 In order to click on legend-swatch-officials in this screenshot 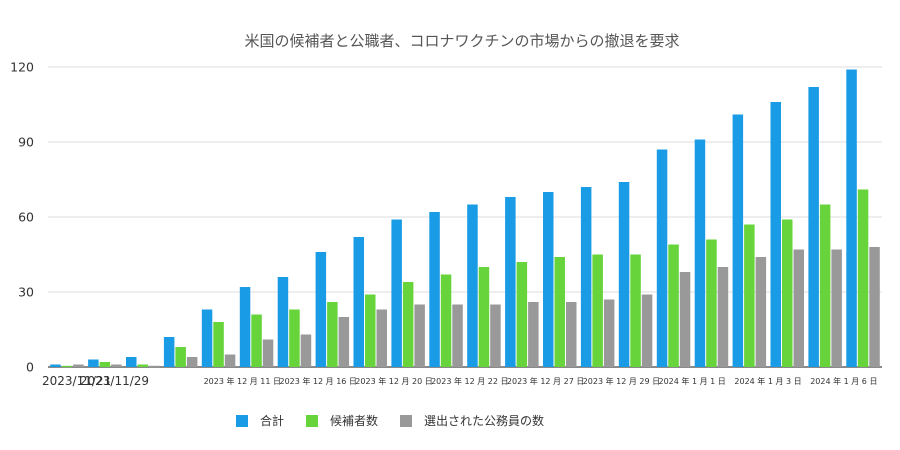, I will do `click(406, 420)`.